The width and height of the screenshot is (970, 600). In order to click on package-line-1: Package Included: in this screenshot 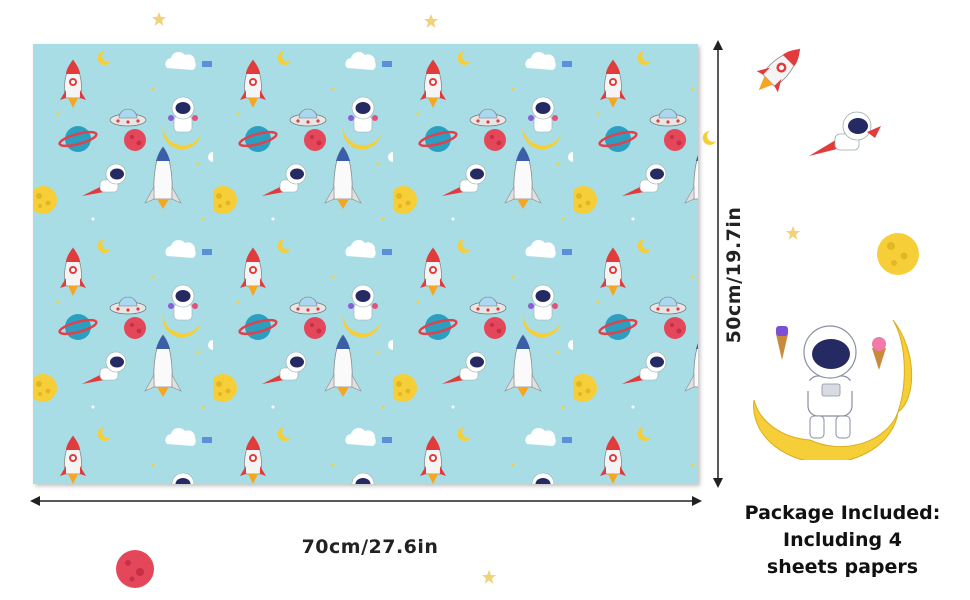, I will do `click(842, 513)`.